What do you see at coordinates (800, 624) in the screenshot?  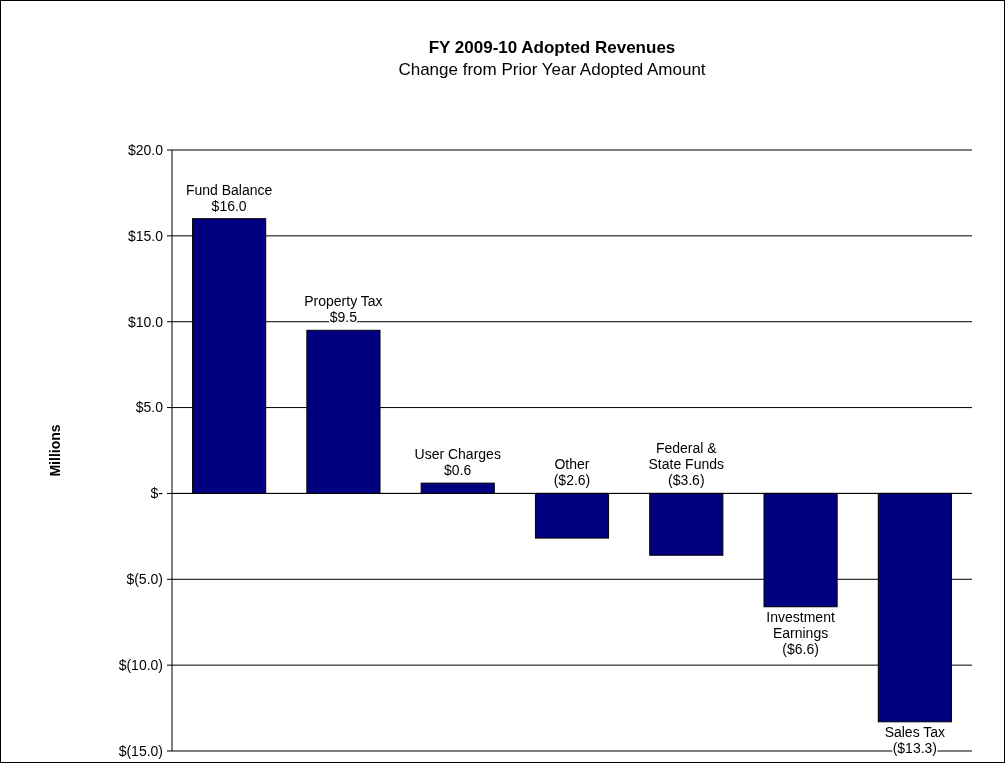 I see `x-tick-label: Investment Earnings` at bounding box center [800, 624].